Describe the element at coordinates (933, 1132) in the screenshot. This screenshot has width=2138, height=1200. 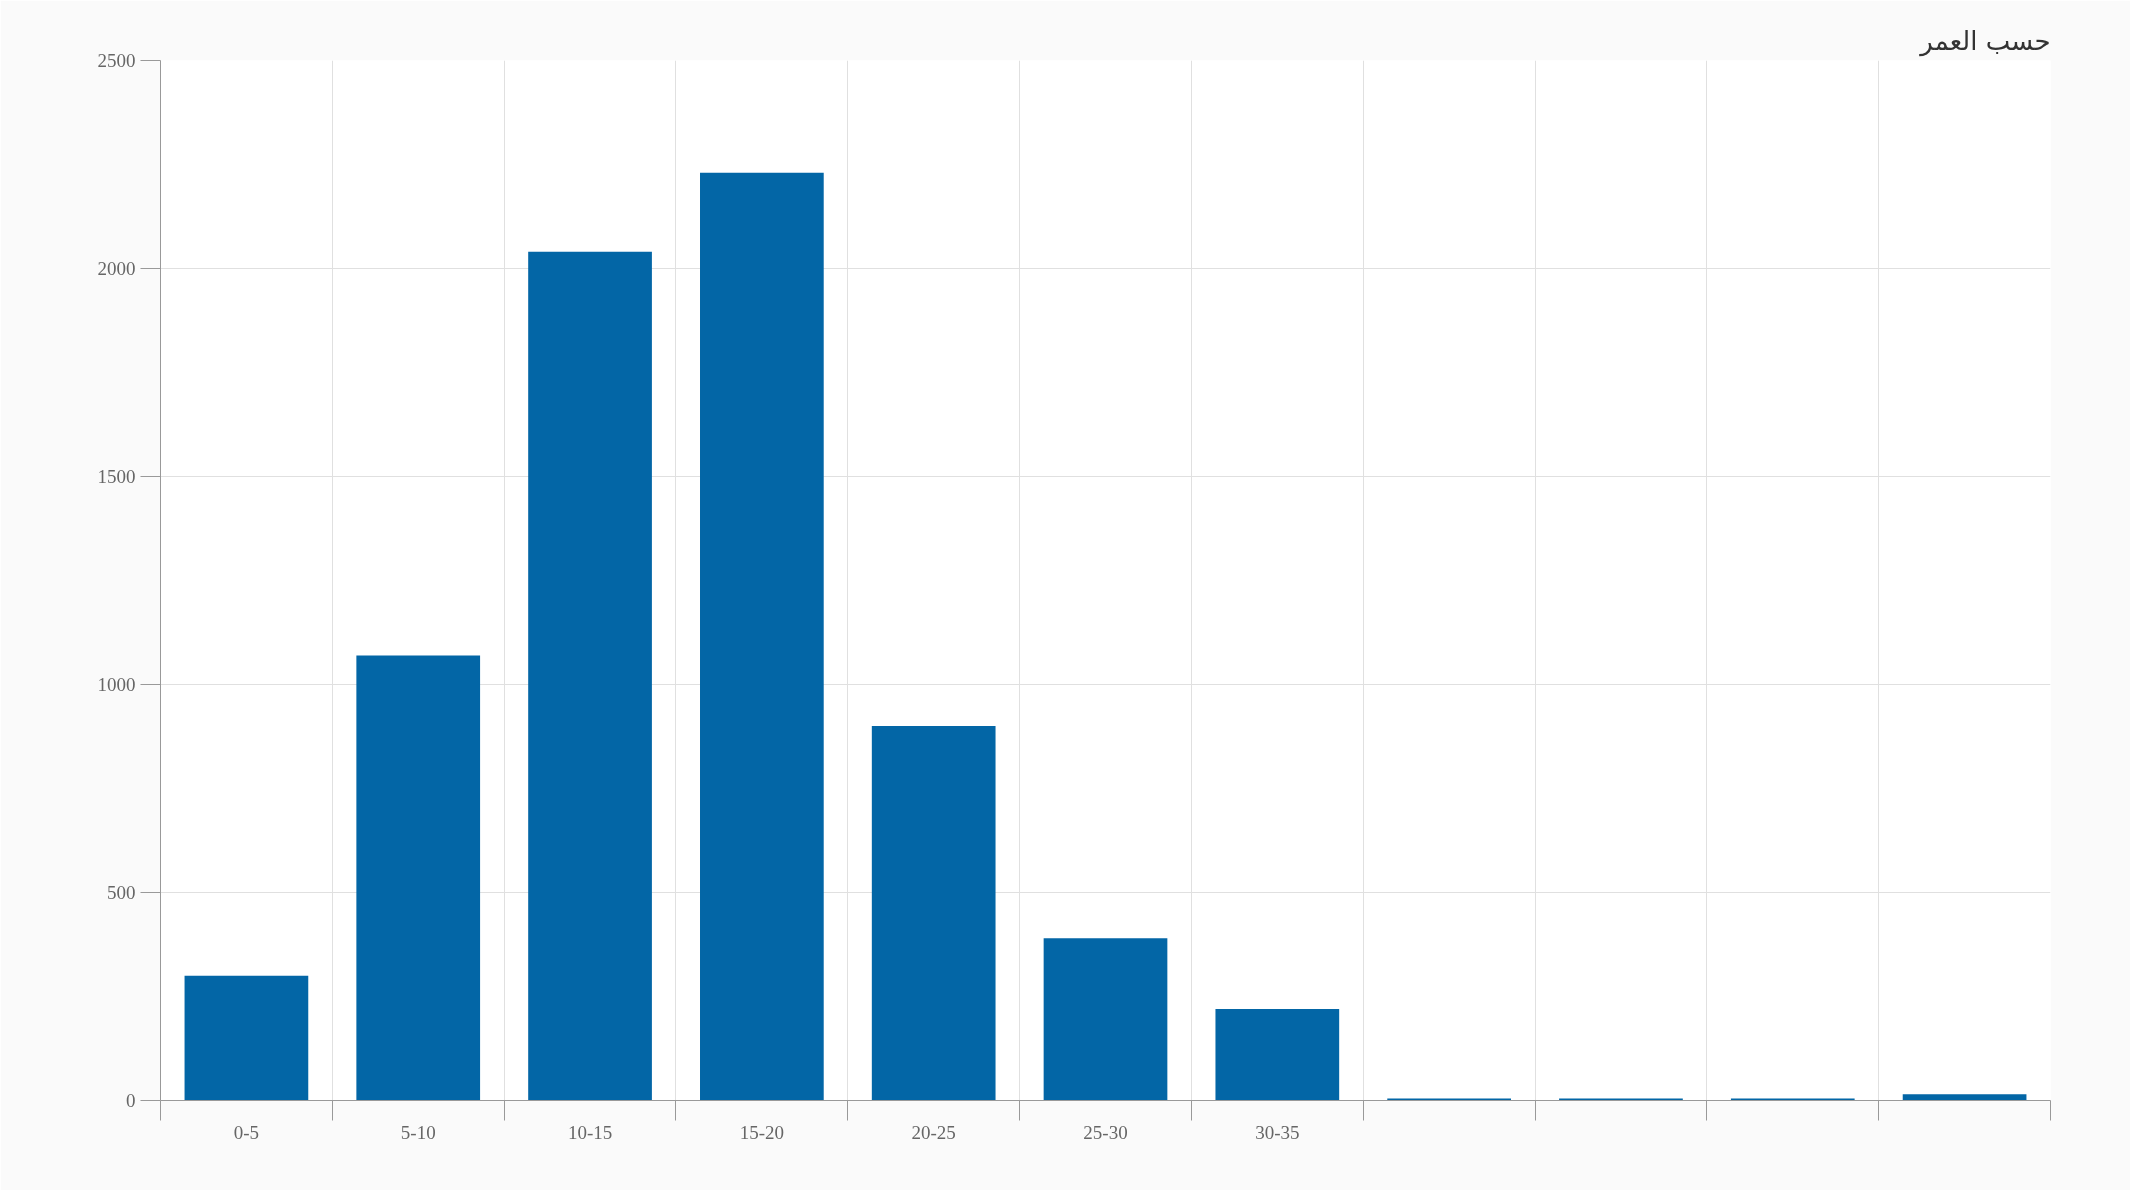
I see `x-tick-label: 20-25` at that location.